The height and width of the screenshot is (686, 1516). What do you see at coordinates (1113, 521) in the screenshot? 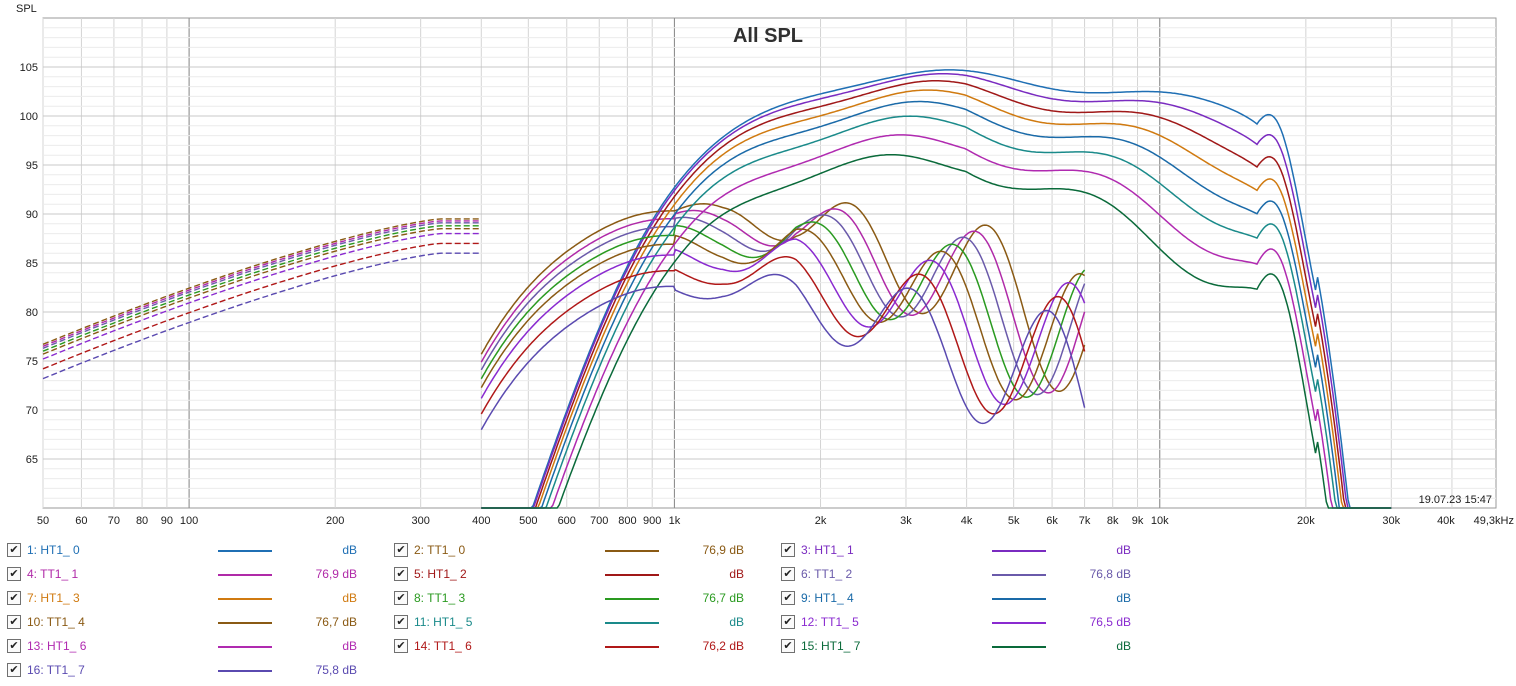
I see `x-tick-label: 8k` at bounding box center [1113, 521].